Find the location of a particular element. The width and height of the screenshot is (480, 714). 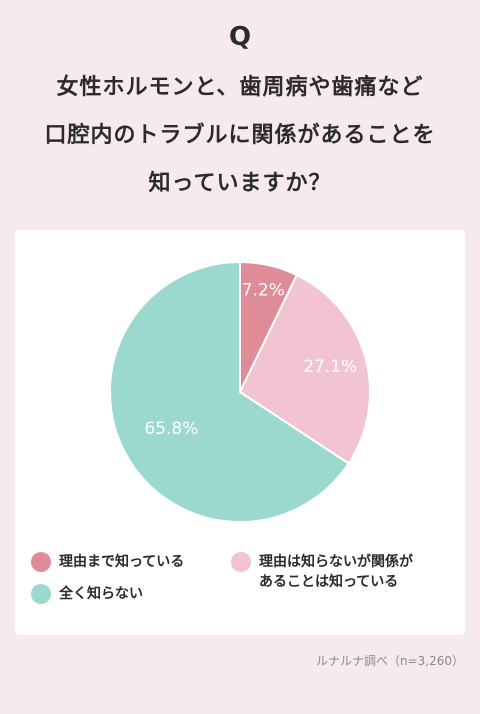

legend-item-dont-know: 全く知らない is located at coordinates (87, 594).